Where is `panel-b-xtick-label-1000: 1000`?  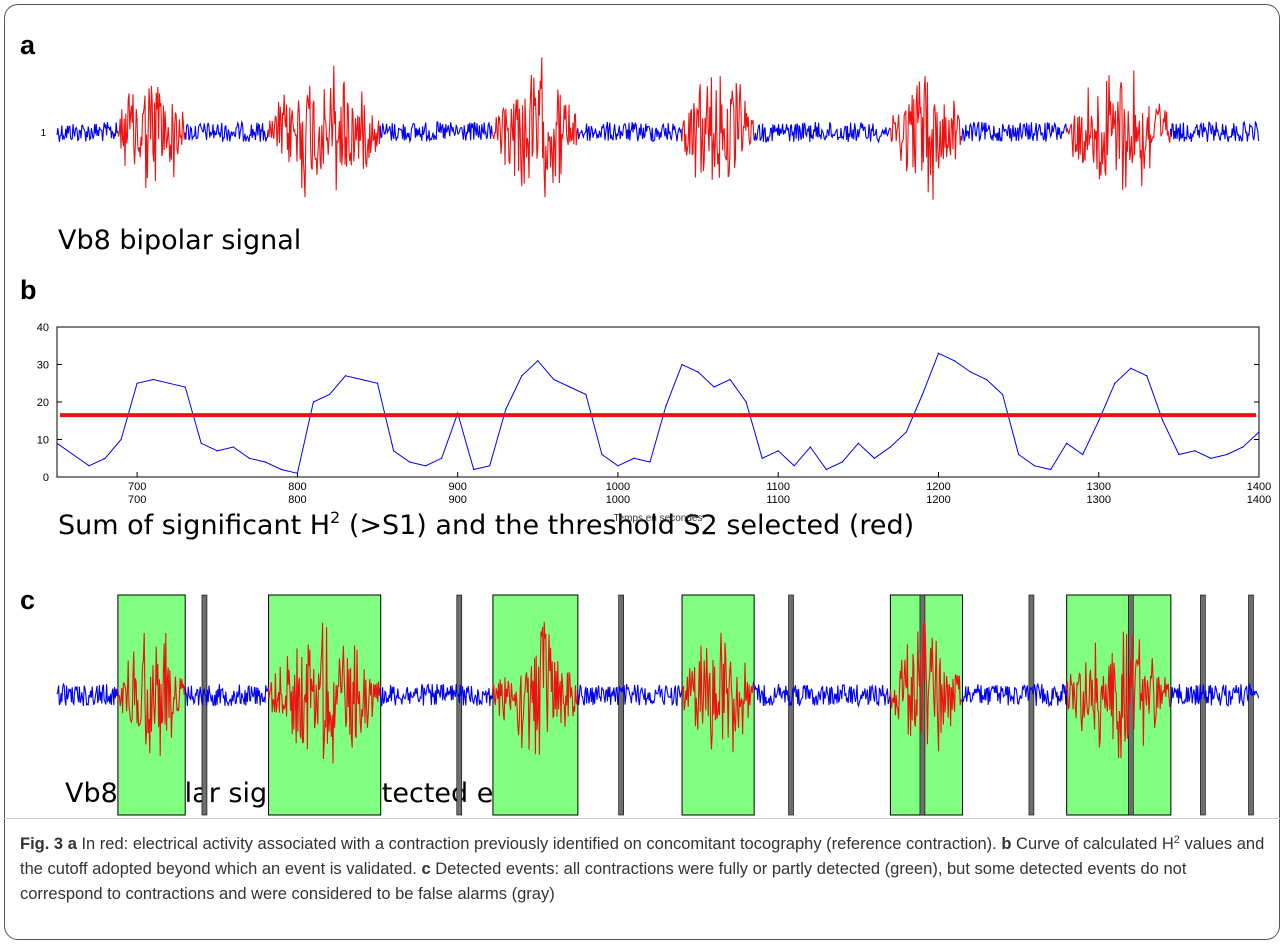 panel-b-xtick-label-1000: 1000 is located at coordinates (618, 487).